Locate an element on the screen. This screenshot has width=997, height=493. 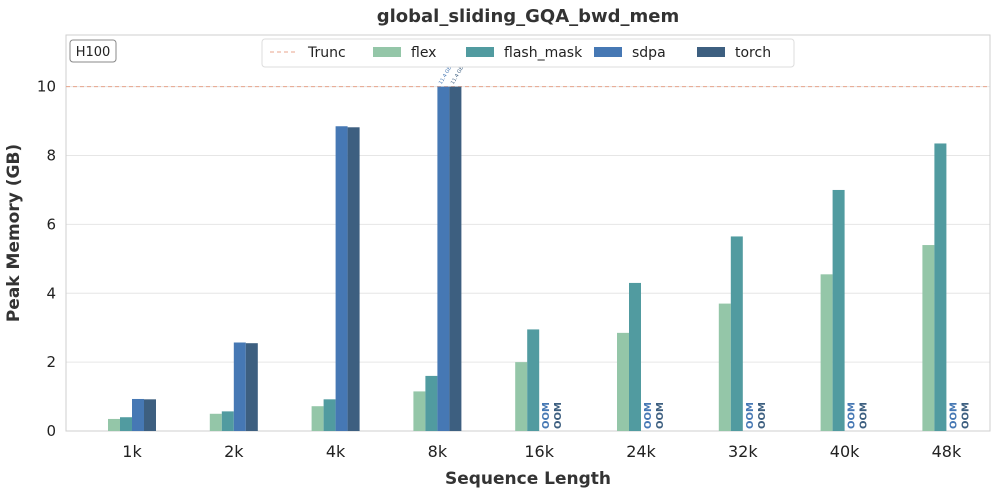
bar-flash_mask-2k is located at coordinates (227, 421).